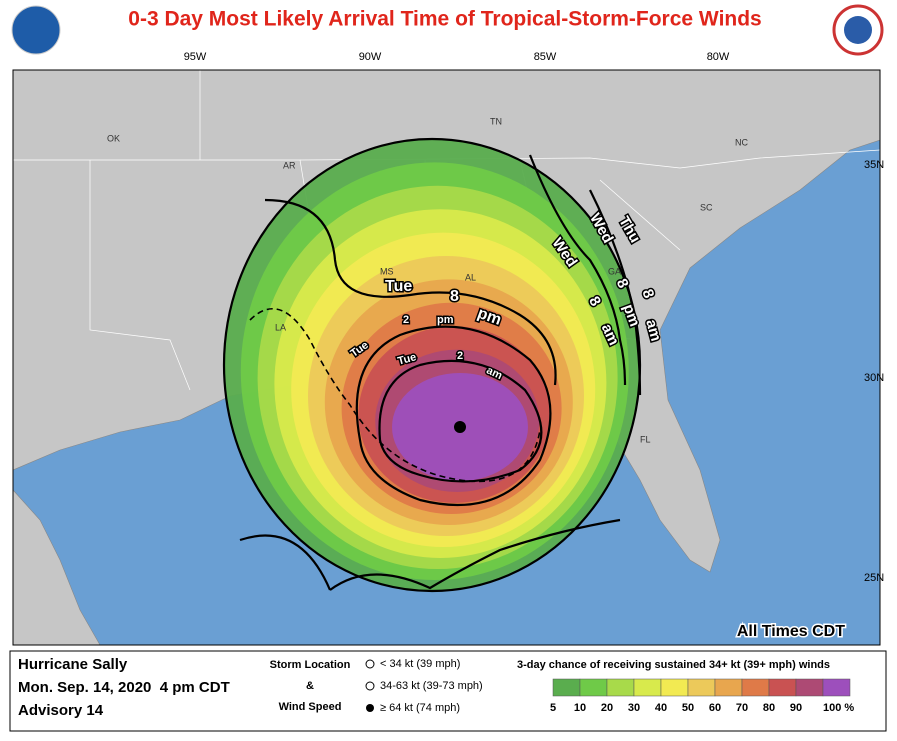 This screenshot has width=897, height=741. I want to click on legend-label: 90, so click(796, 708).